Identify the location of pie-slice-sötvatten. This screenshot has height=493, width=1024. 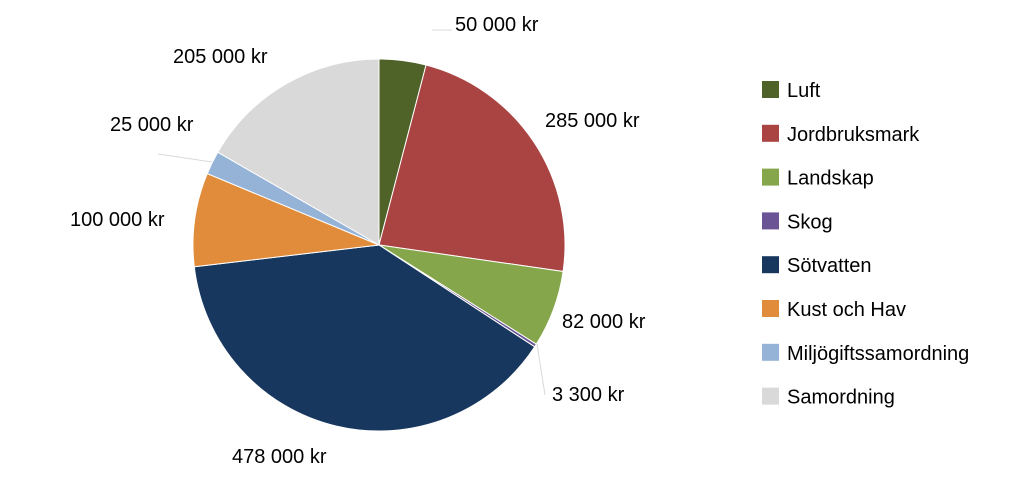
(364, 338).